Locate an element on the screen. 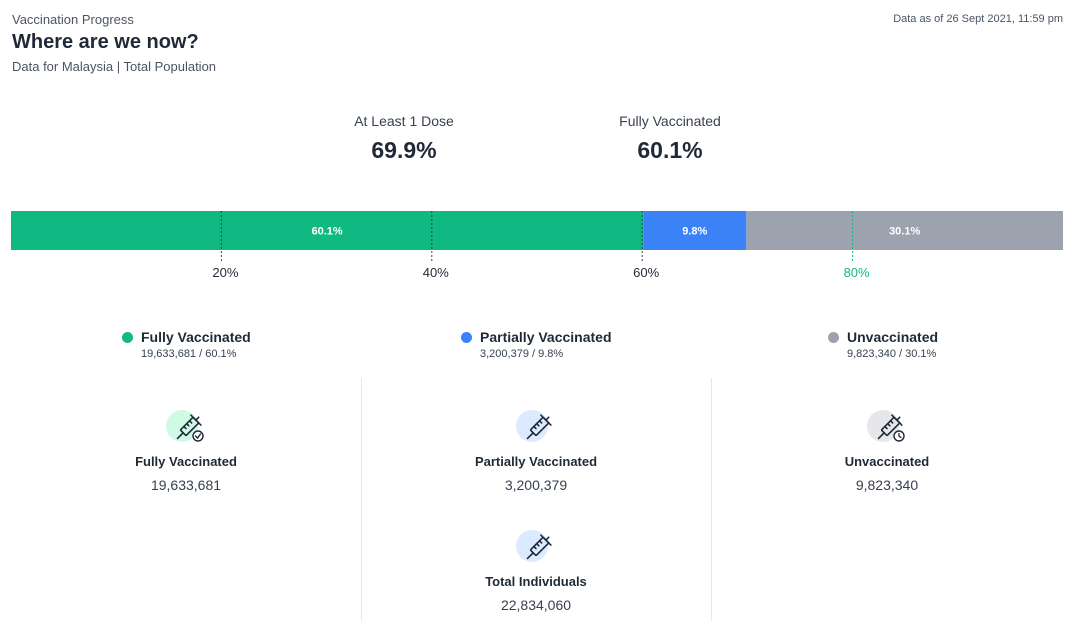 The image size is (1080, 621). legend-partially-vaccinated: Partially Vaccinated 3,200,379 / 9.8% is located at coordinates (536, 344).